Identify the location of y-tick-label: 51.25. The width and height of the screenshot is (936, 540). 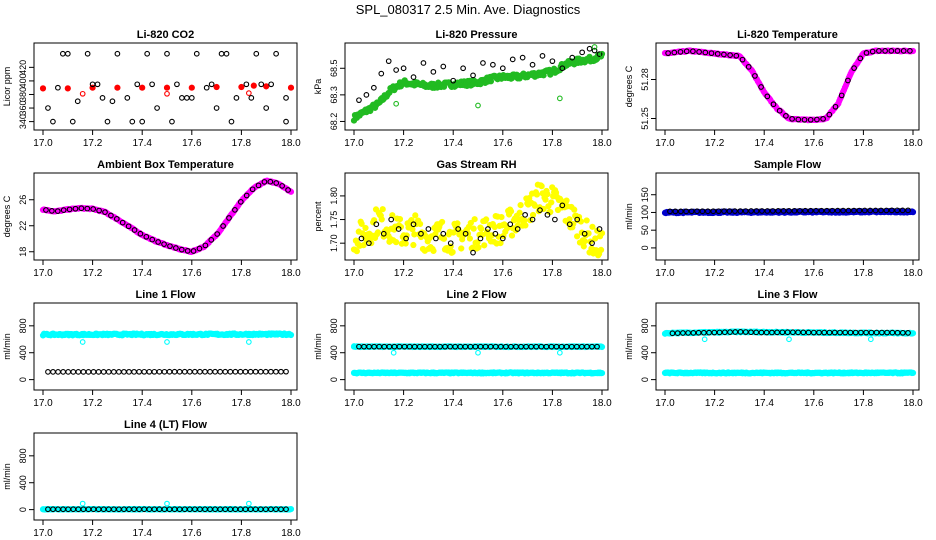
(645, 118).